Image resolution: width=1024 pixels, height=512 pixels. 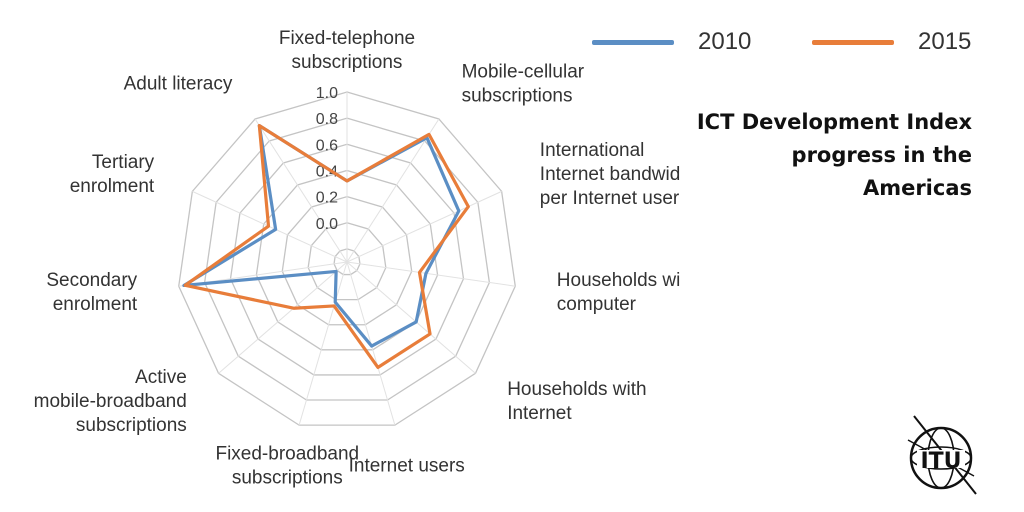 What do you see at coordinates (327, 171) in the screenshot?
I see `tick-label: 0.4` at bounding box center [327, 171].